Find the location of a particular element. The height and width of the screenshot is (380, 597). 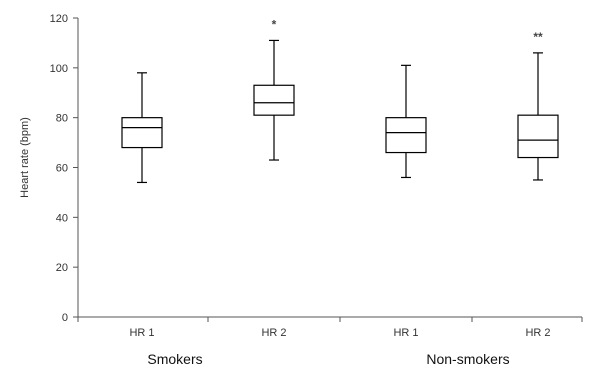

group-label: Smokers is located at coordinates (174, 359).